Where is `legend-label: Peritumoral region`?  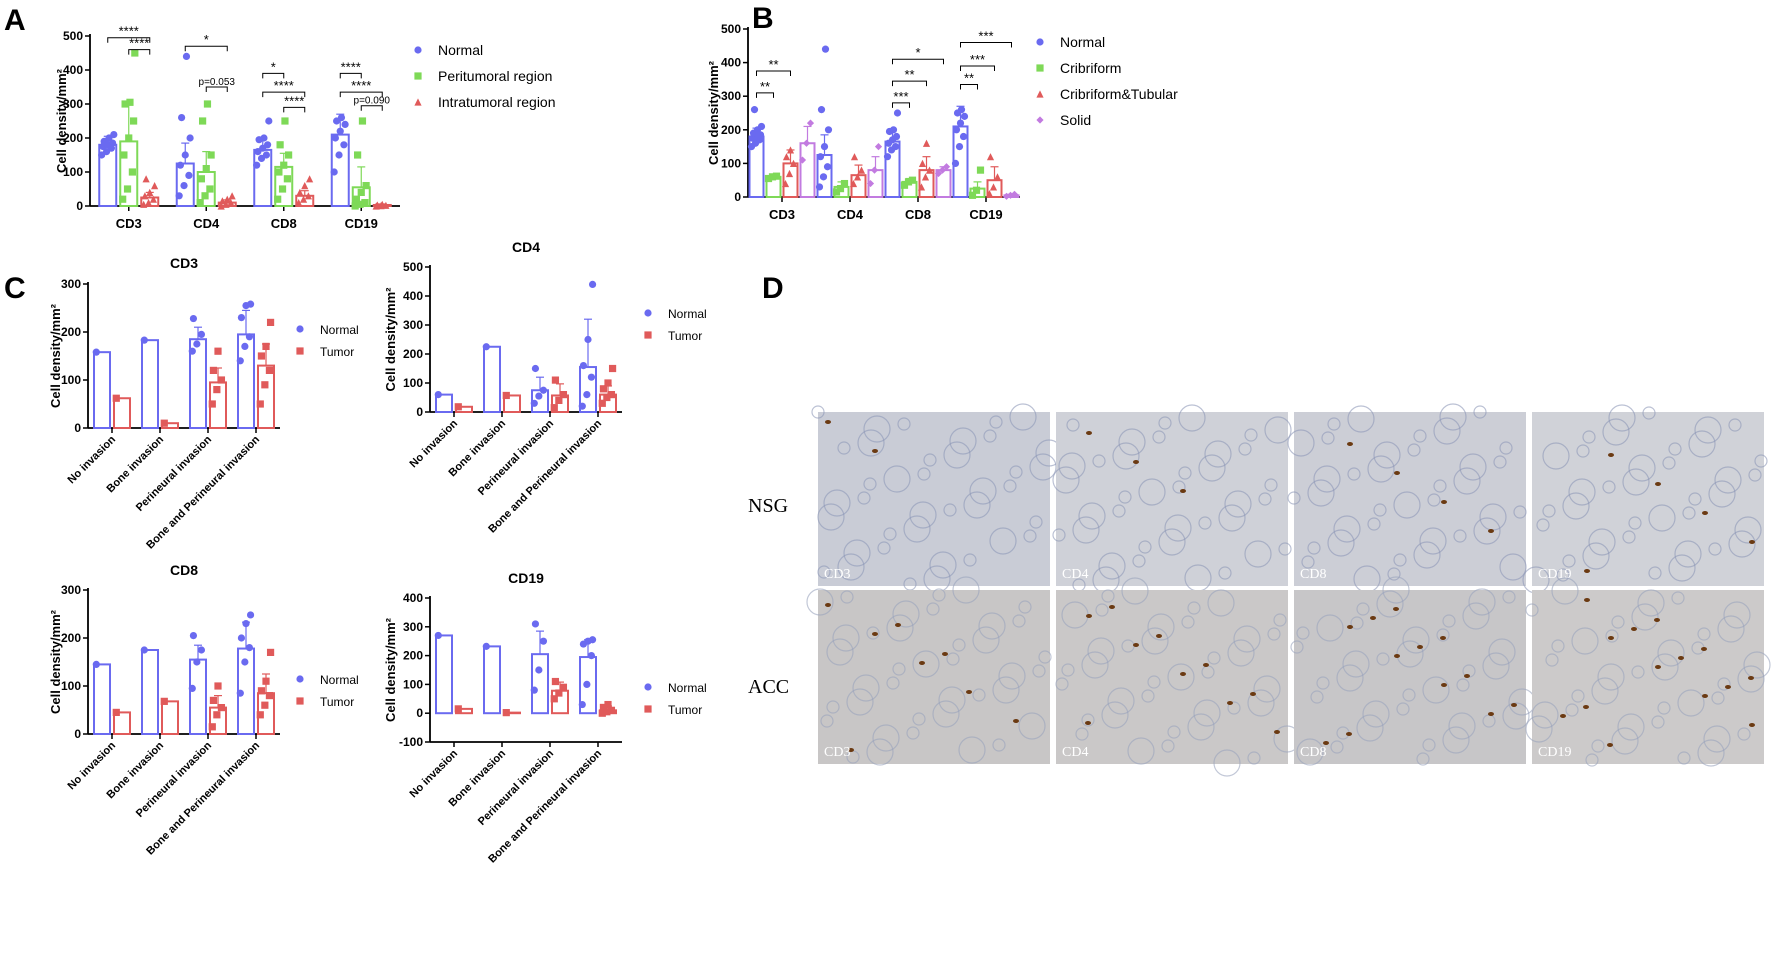
legend-label: Peritumoral region is located at coordinates (495, 76).